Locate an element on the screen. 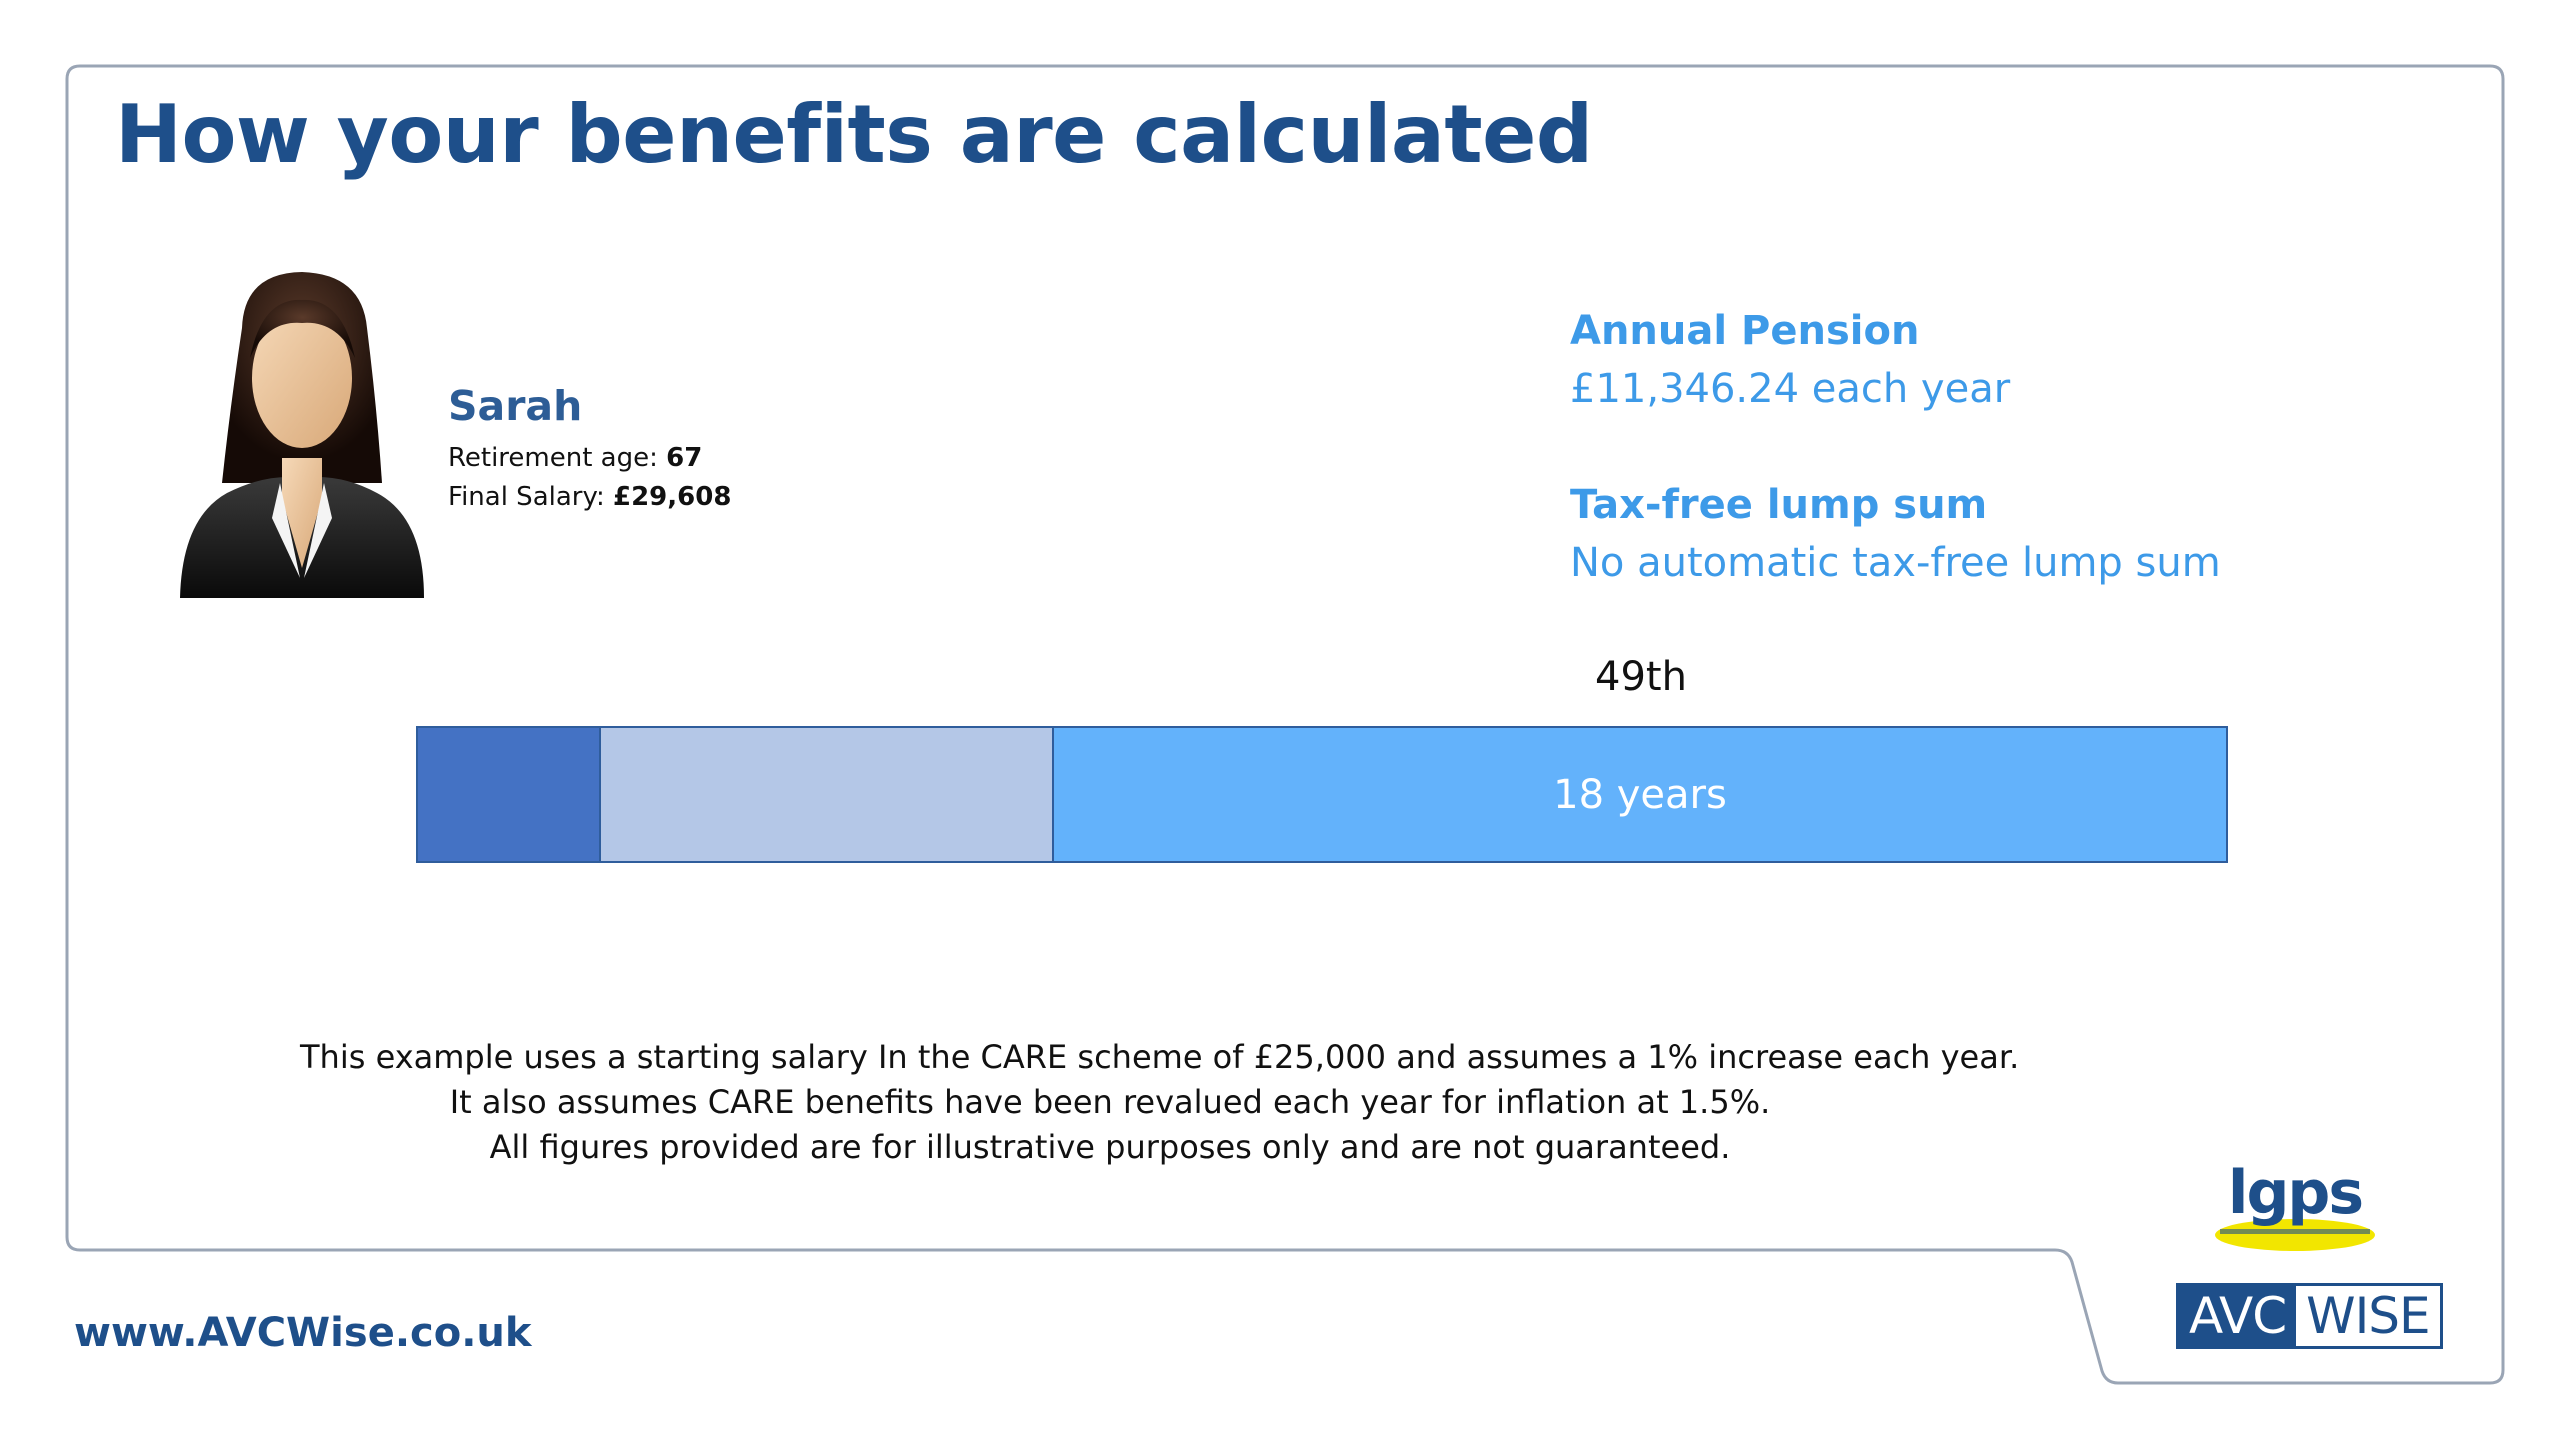 The height and width of the screenshot is (1440, 2560). annual-pension-heading: Annual Pension is located at coordinates (1745, 331).